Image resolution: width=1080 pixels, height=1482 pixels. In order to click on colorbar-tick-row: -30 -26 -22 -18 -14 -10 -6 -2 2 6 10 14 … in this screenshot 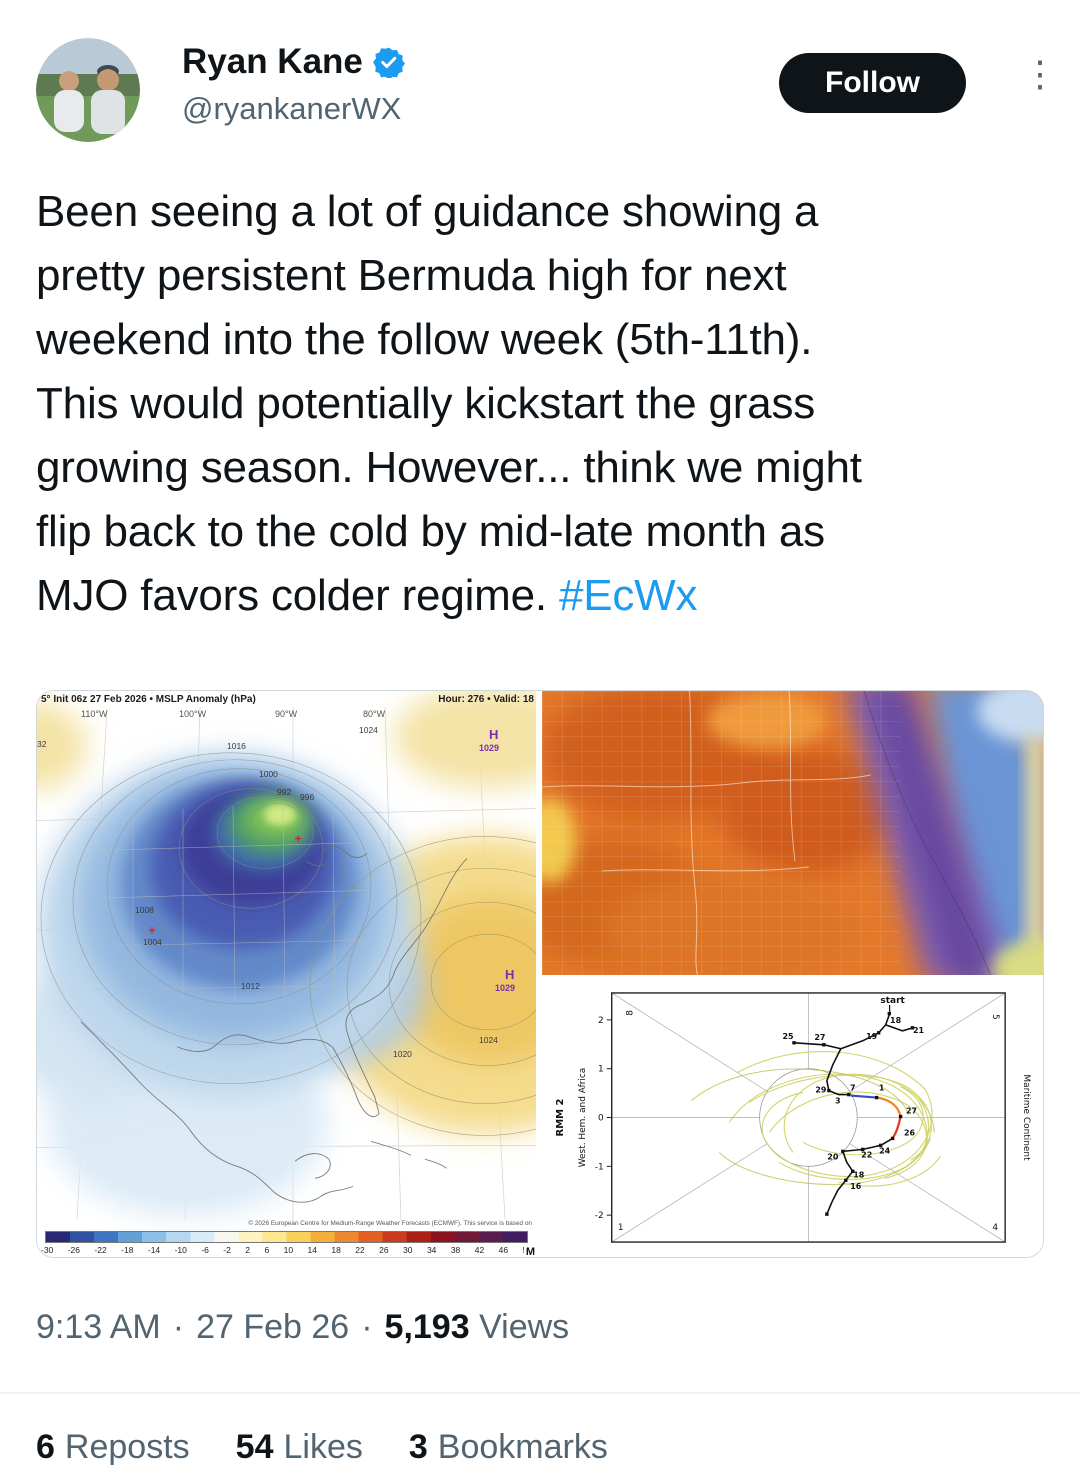, I will do `click(286, 1251)`.